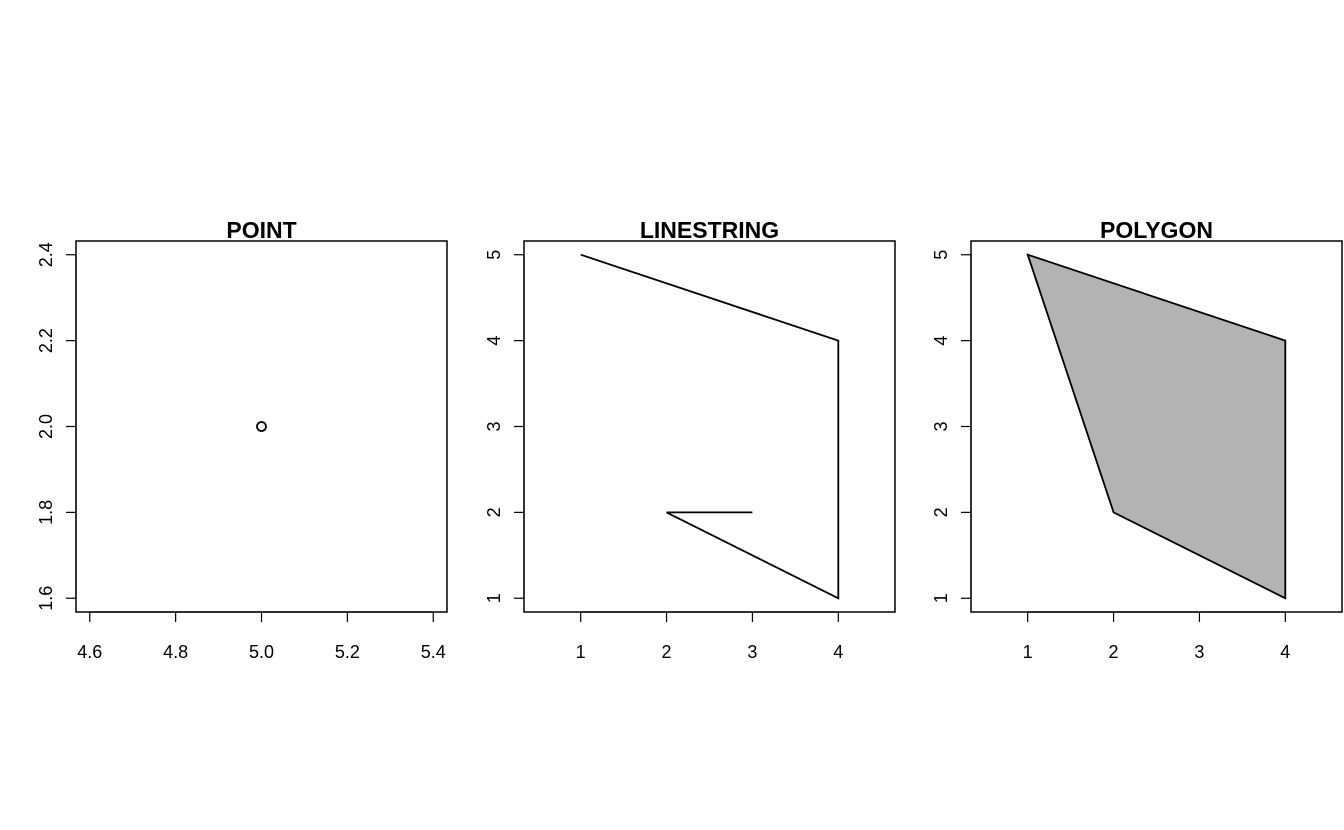 The height and width of the screenshot is (830, 1344). Describe the element at coordinates (1156, 426) in the screenshot. I see `polygon-mark` at that location.